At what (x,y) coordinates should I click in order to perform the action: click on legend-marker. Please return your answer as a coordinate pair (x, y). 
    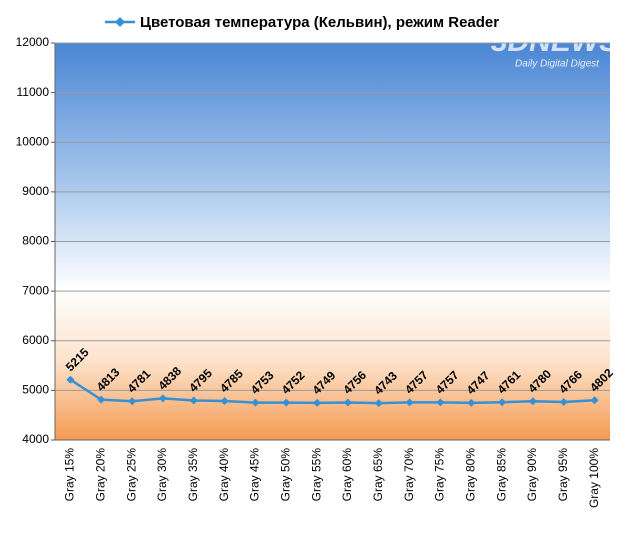
    Looking at the image, I should click on (120, 22).